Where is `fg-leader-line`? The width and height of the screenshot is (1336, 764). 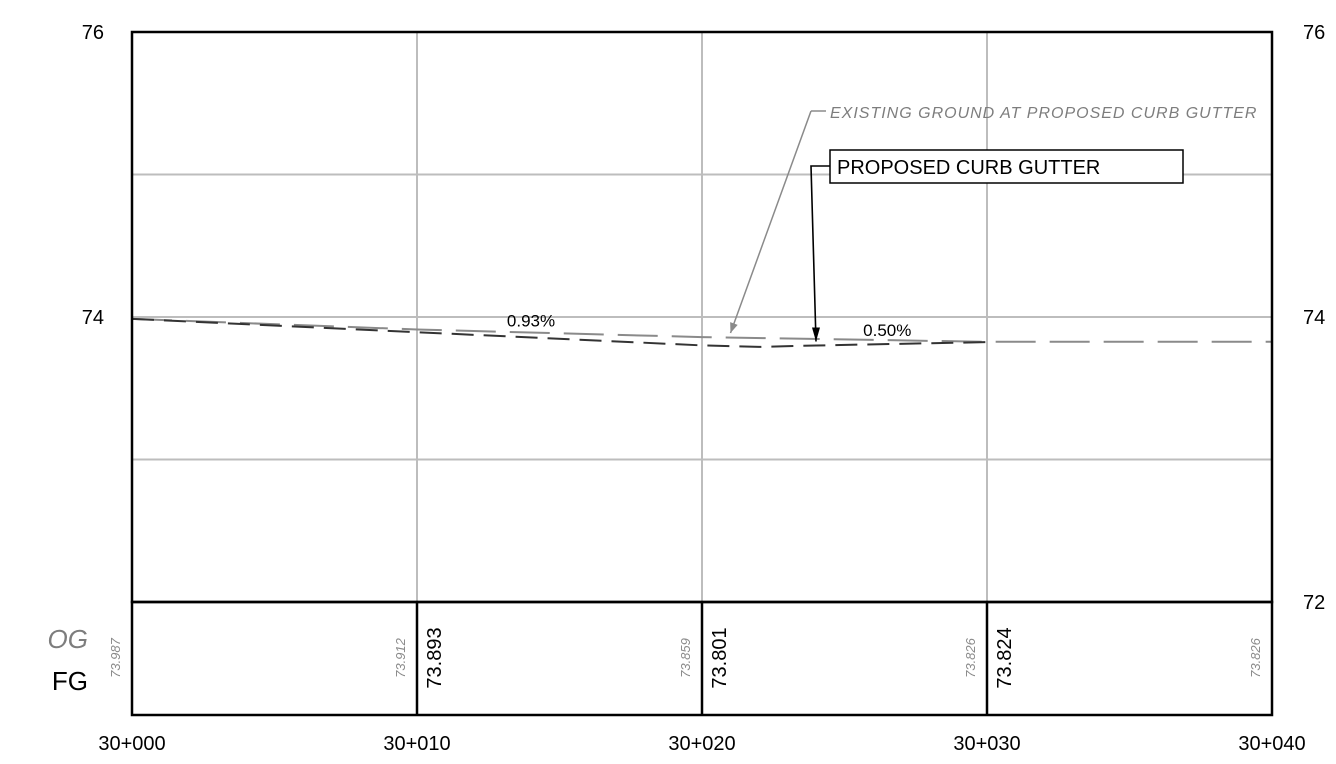 fg-leader-line is located at coordinates (820, 253).